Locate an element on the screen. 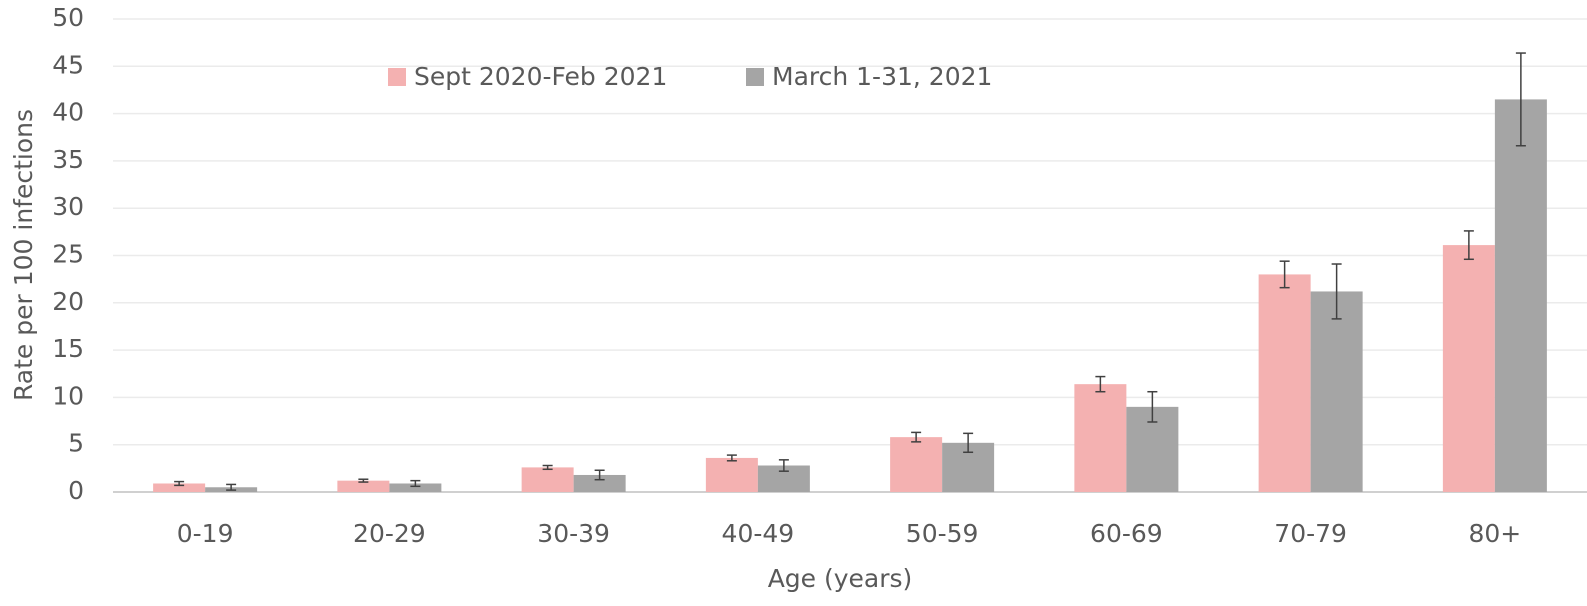 This screenshot has height=606, width=1587. y-tick-label: 45 is located at coordinates (68, 64).